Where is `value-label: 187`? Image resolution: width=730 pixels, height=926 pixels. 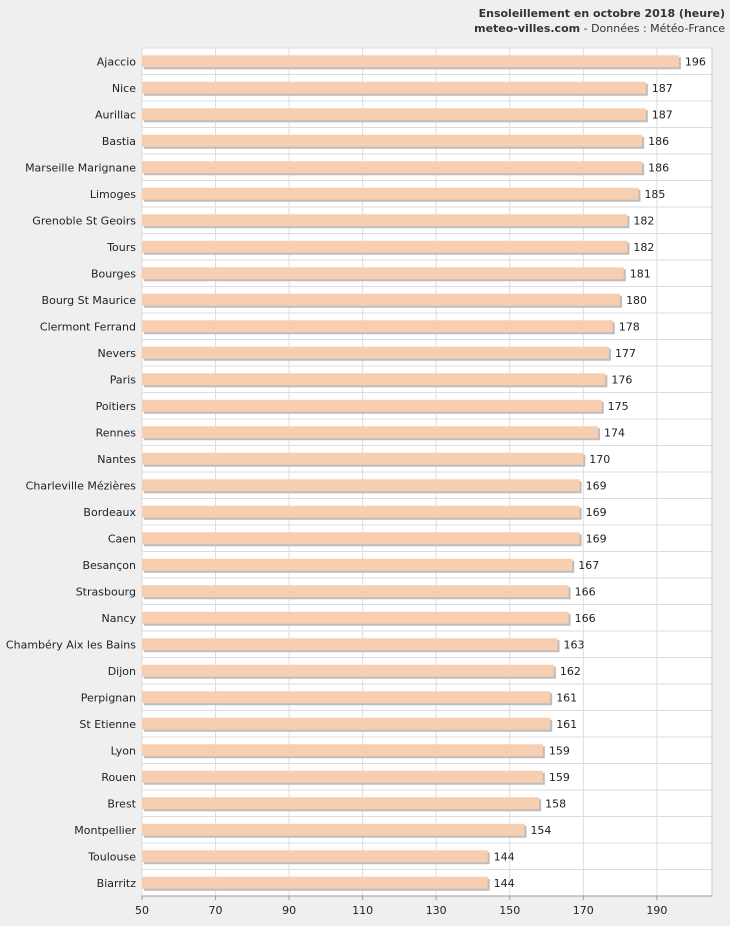
value-label: 187 is located at coordinates (662, 114).